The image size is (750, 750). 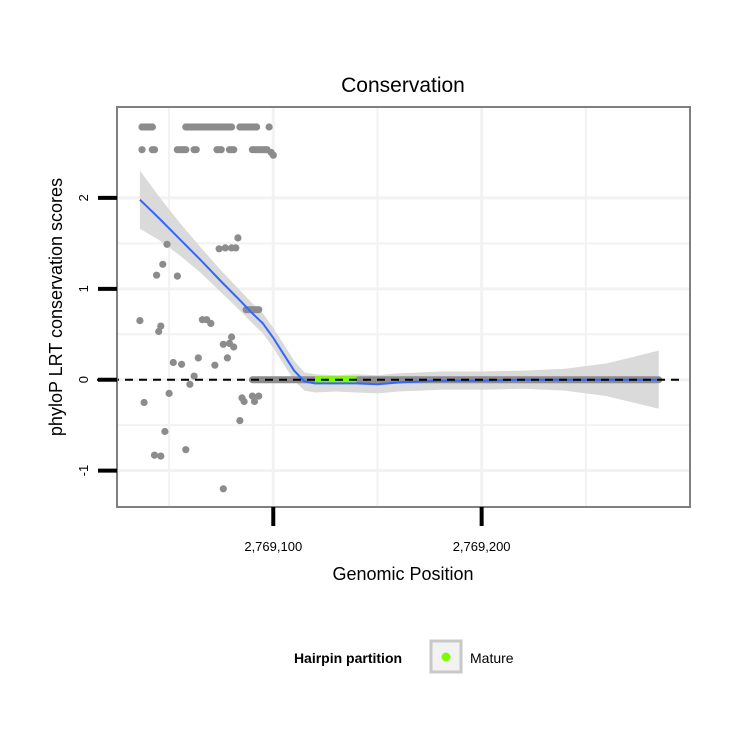 What do you see at coordinates (348, 658) in the screenshot?
I see `legend-title: Hairpin partition` at bounding box center [348, 658].